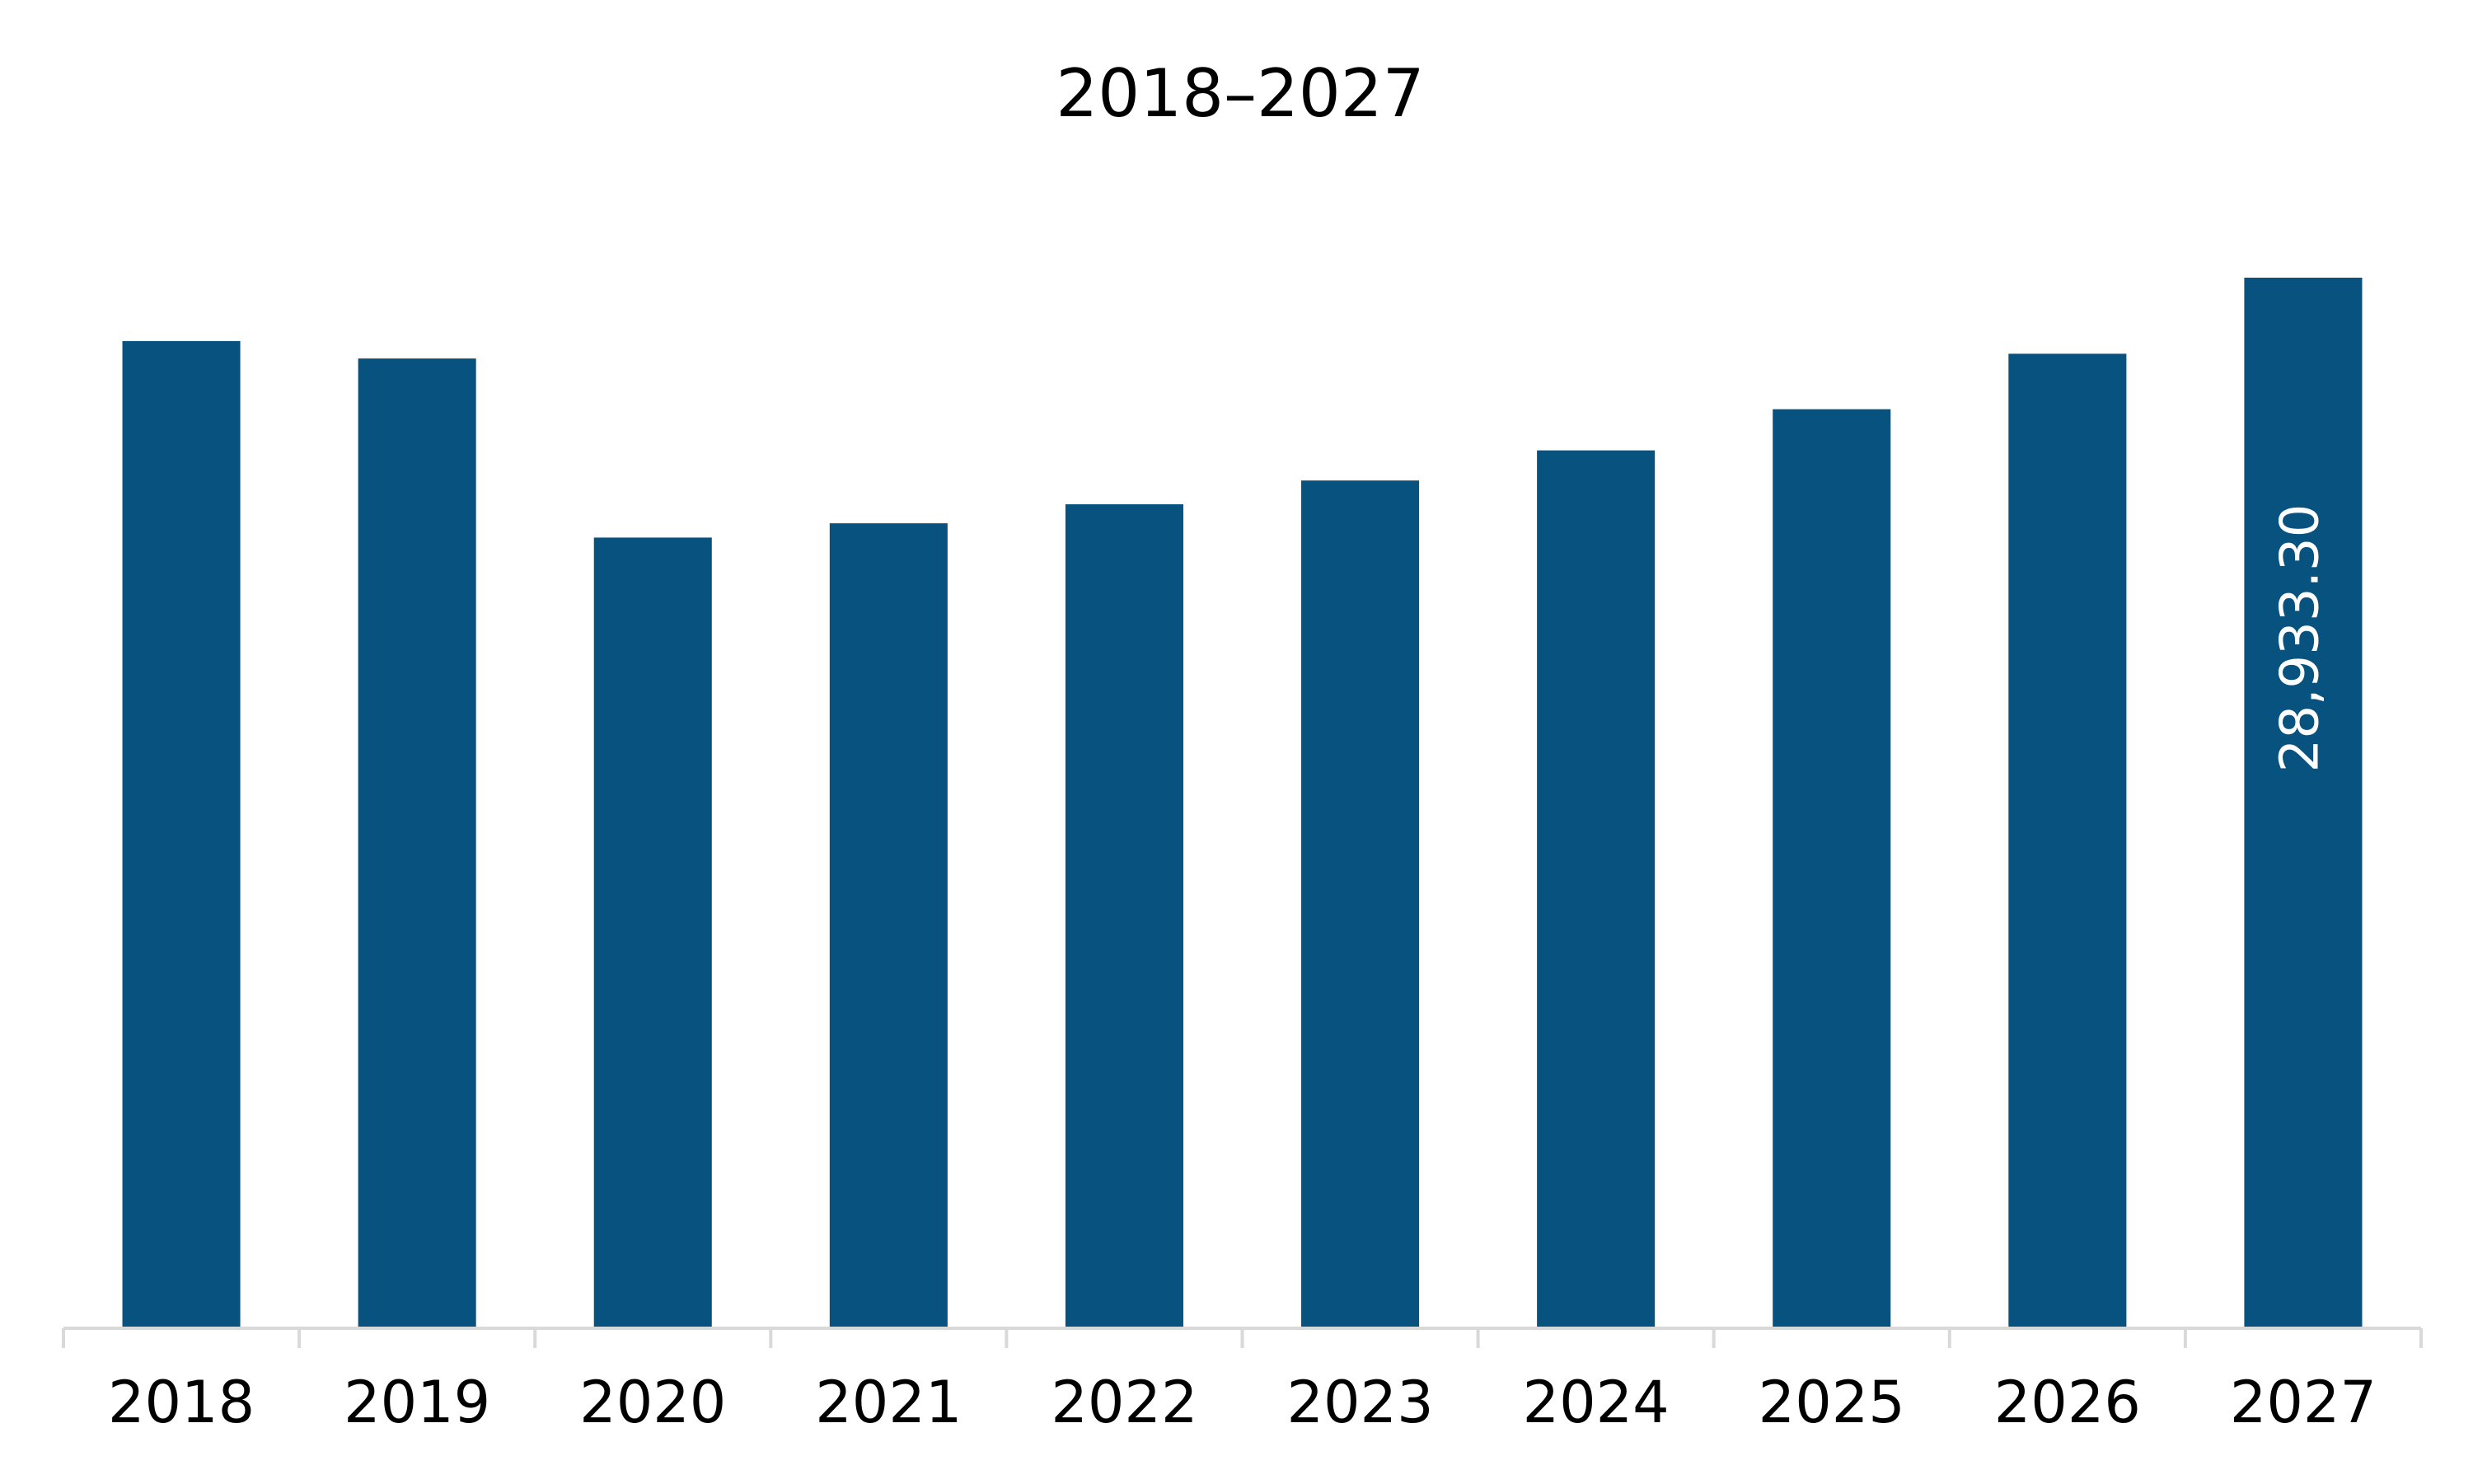  What do you see at coordinates (652, 1402) in the screenshot?
I see `x-tick-label: 2020` at bounding box center [652, 1402].